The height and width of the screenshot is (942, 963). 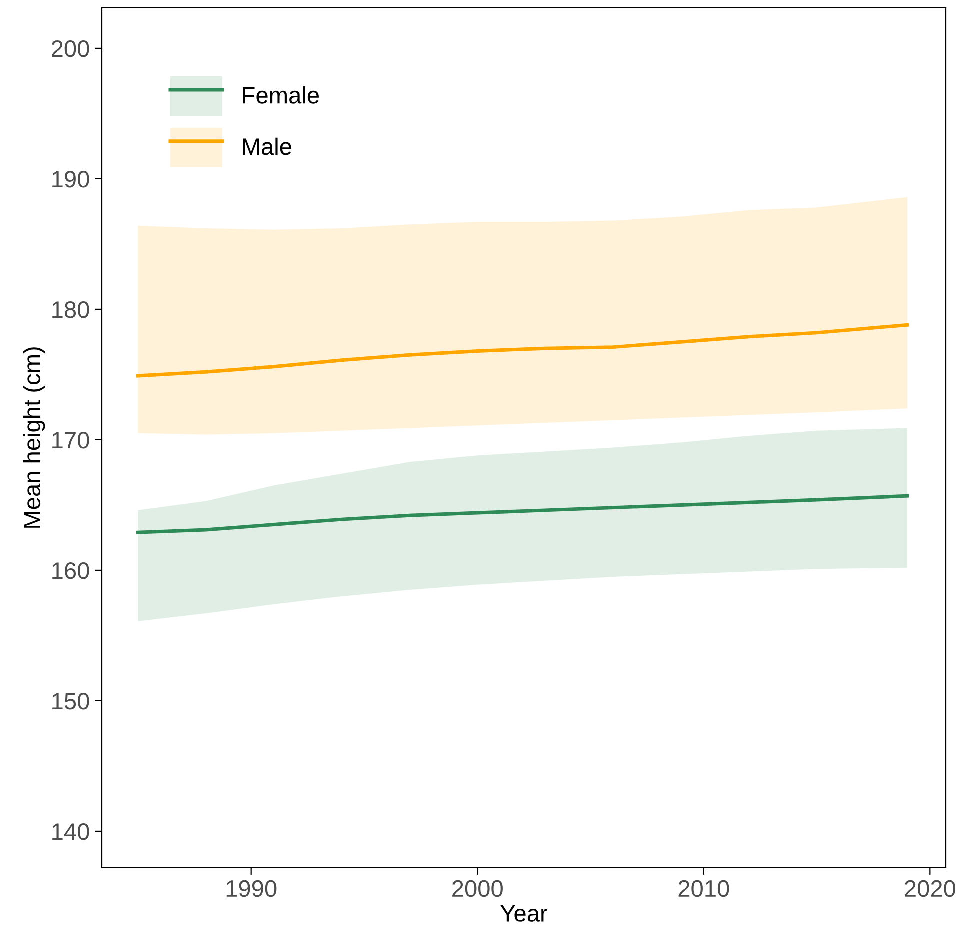 I want to click on x-tick-label: 2000, so click(x=477, y=889).